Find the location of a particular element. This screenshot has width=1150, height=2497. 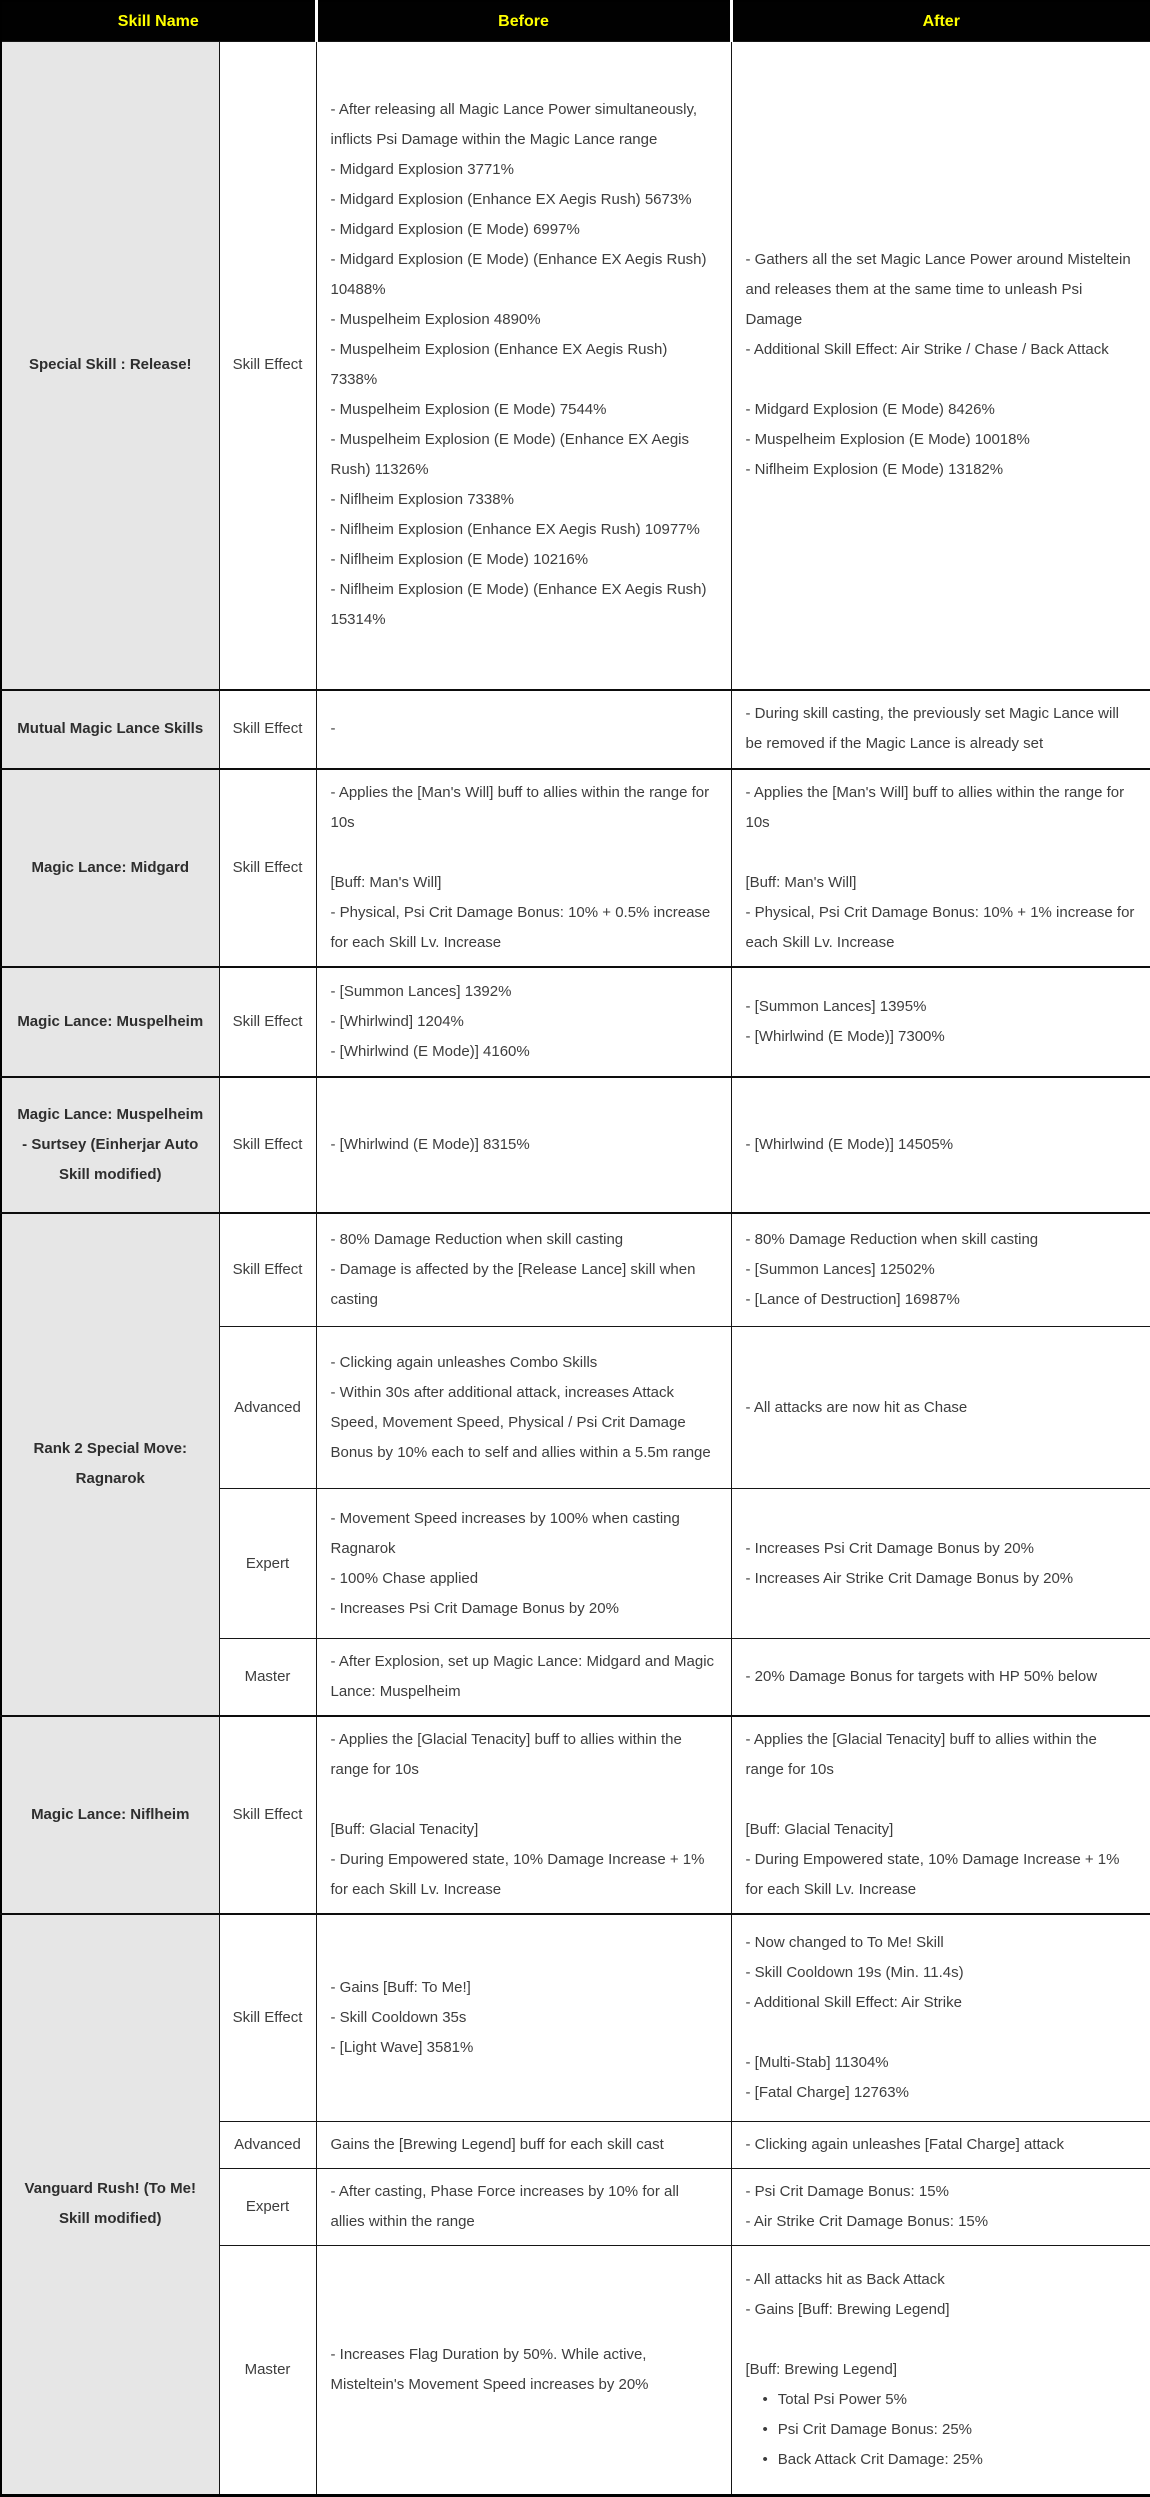

cell-line: - Gains [Buff: Brewing Legend] is located at coordinates (847, 2309).